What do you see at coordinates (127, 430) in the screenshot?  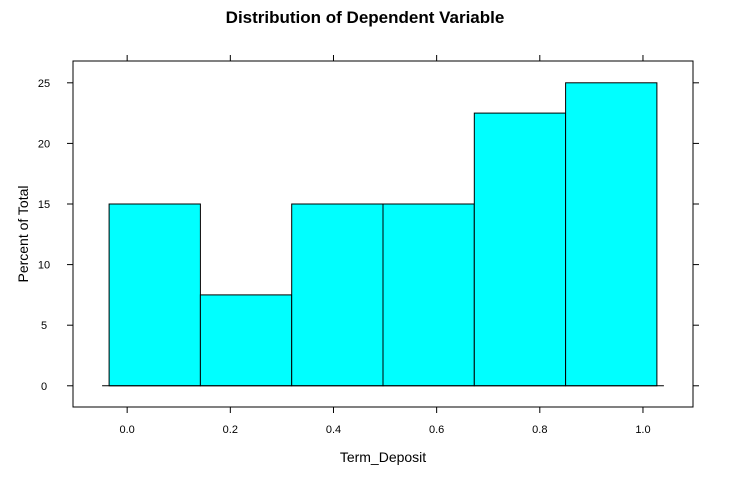 I see `x-tick-label: 0.0` at bounding box center [127, 430].